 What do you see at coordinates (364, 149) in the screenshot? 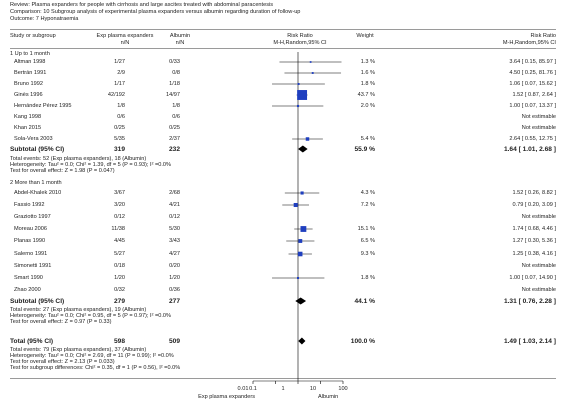
I see `subtotal-weight: 55.9 %` at bounding box center [364, 149].